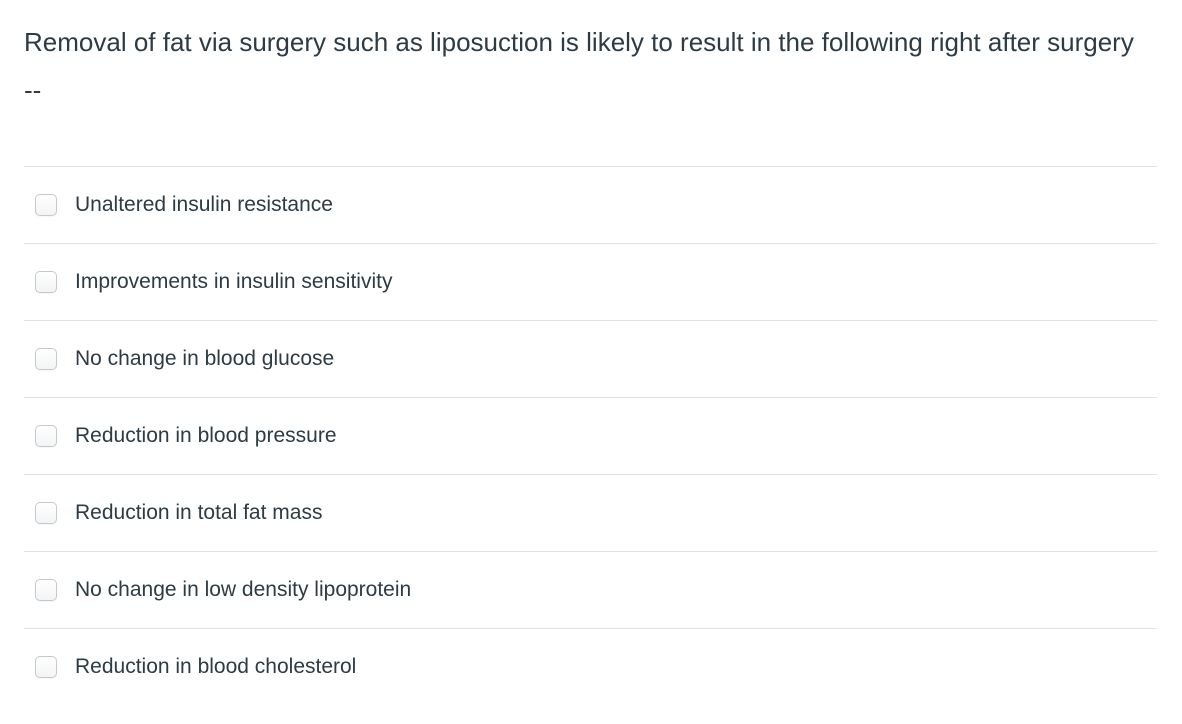 The height and width of the screenshot is (724, 1182). I want to click on answer-option-row: Reduction in blood pressure, so click(590, 435).